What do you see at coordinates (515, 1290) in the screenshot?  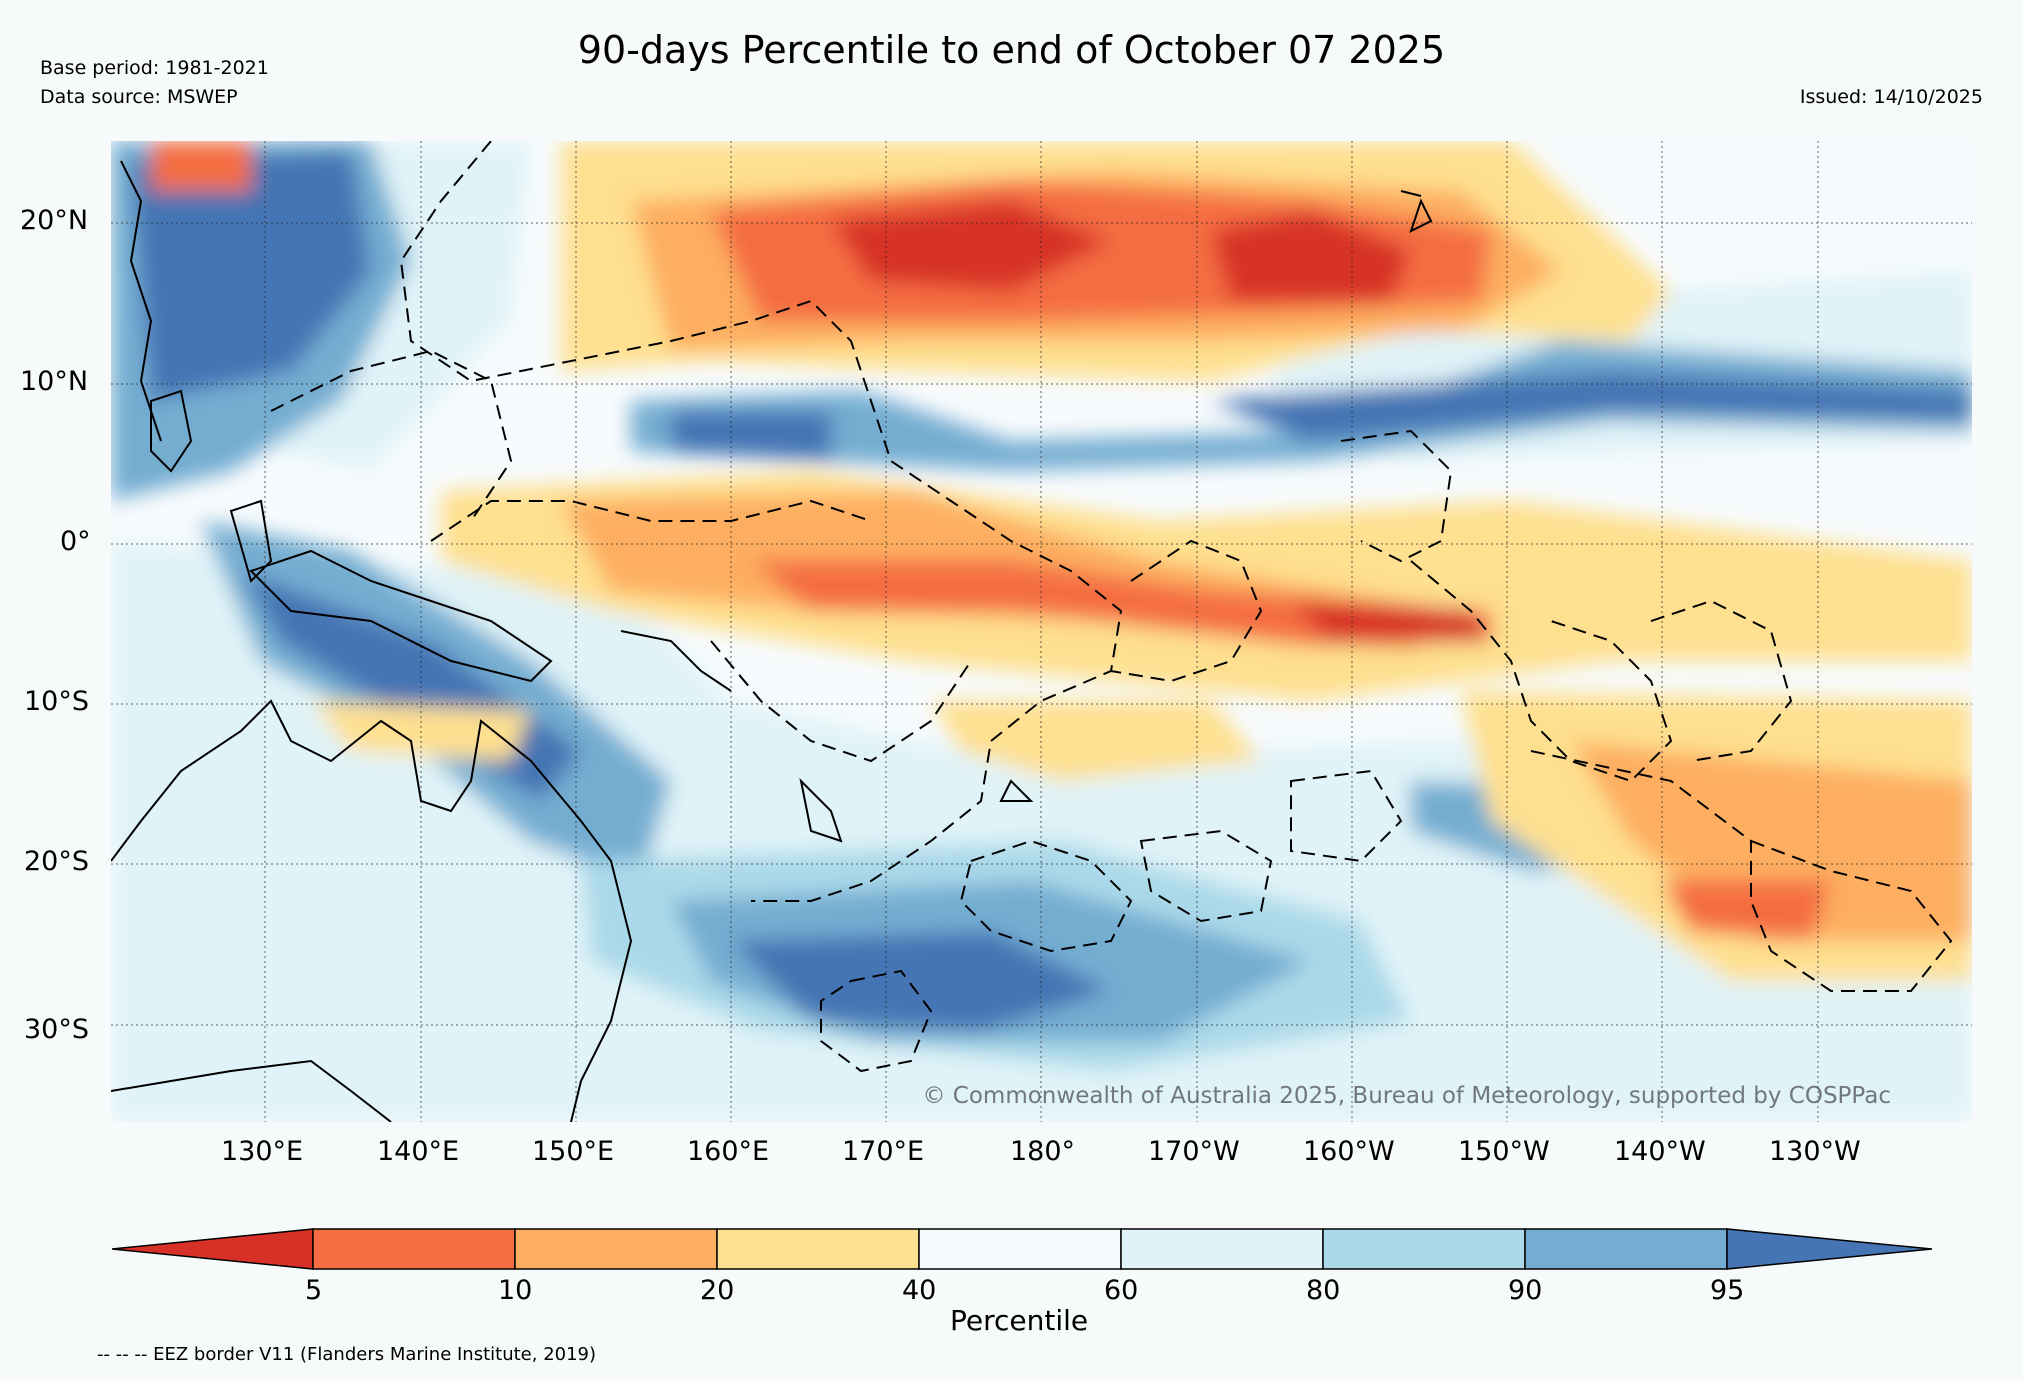 I see `colorbar-tick-10: 10` at bounding box center [515, 1290].